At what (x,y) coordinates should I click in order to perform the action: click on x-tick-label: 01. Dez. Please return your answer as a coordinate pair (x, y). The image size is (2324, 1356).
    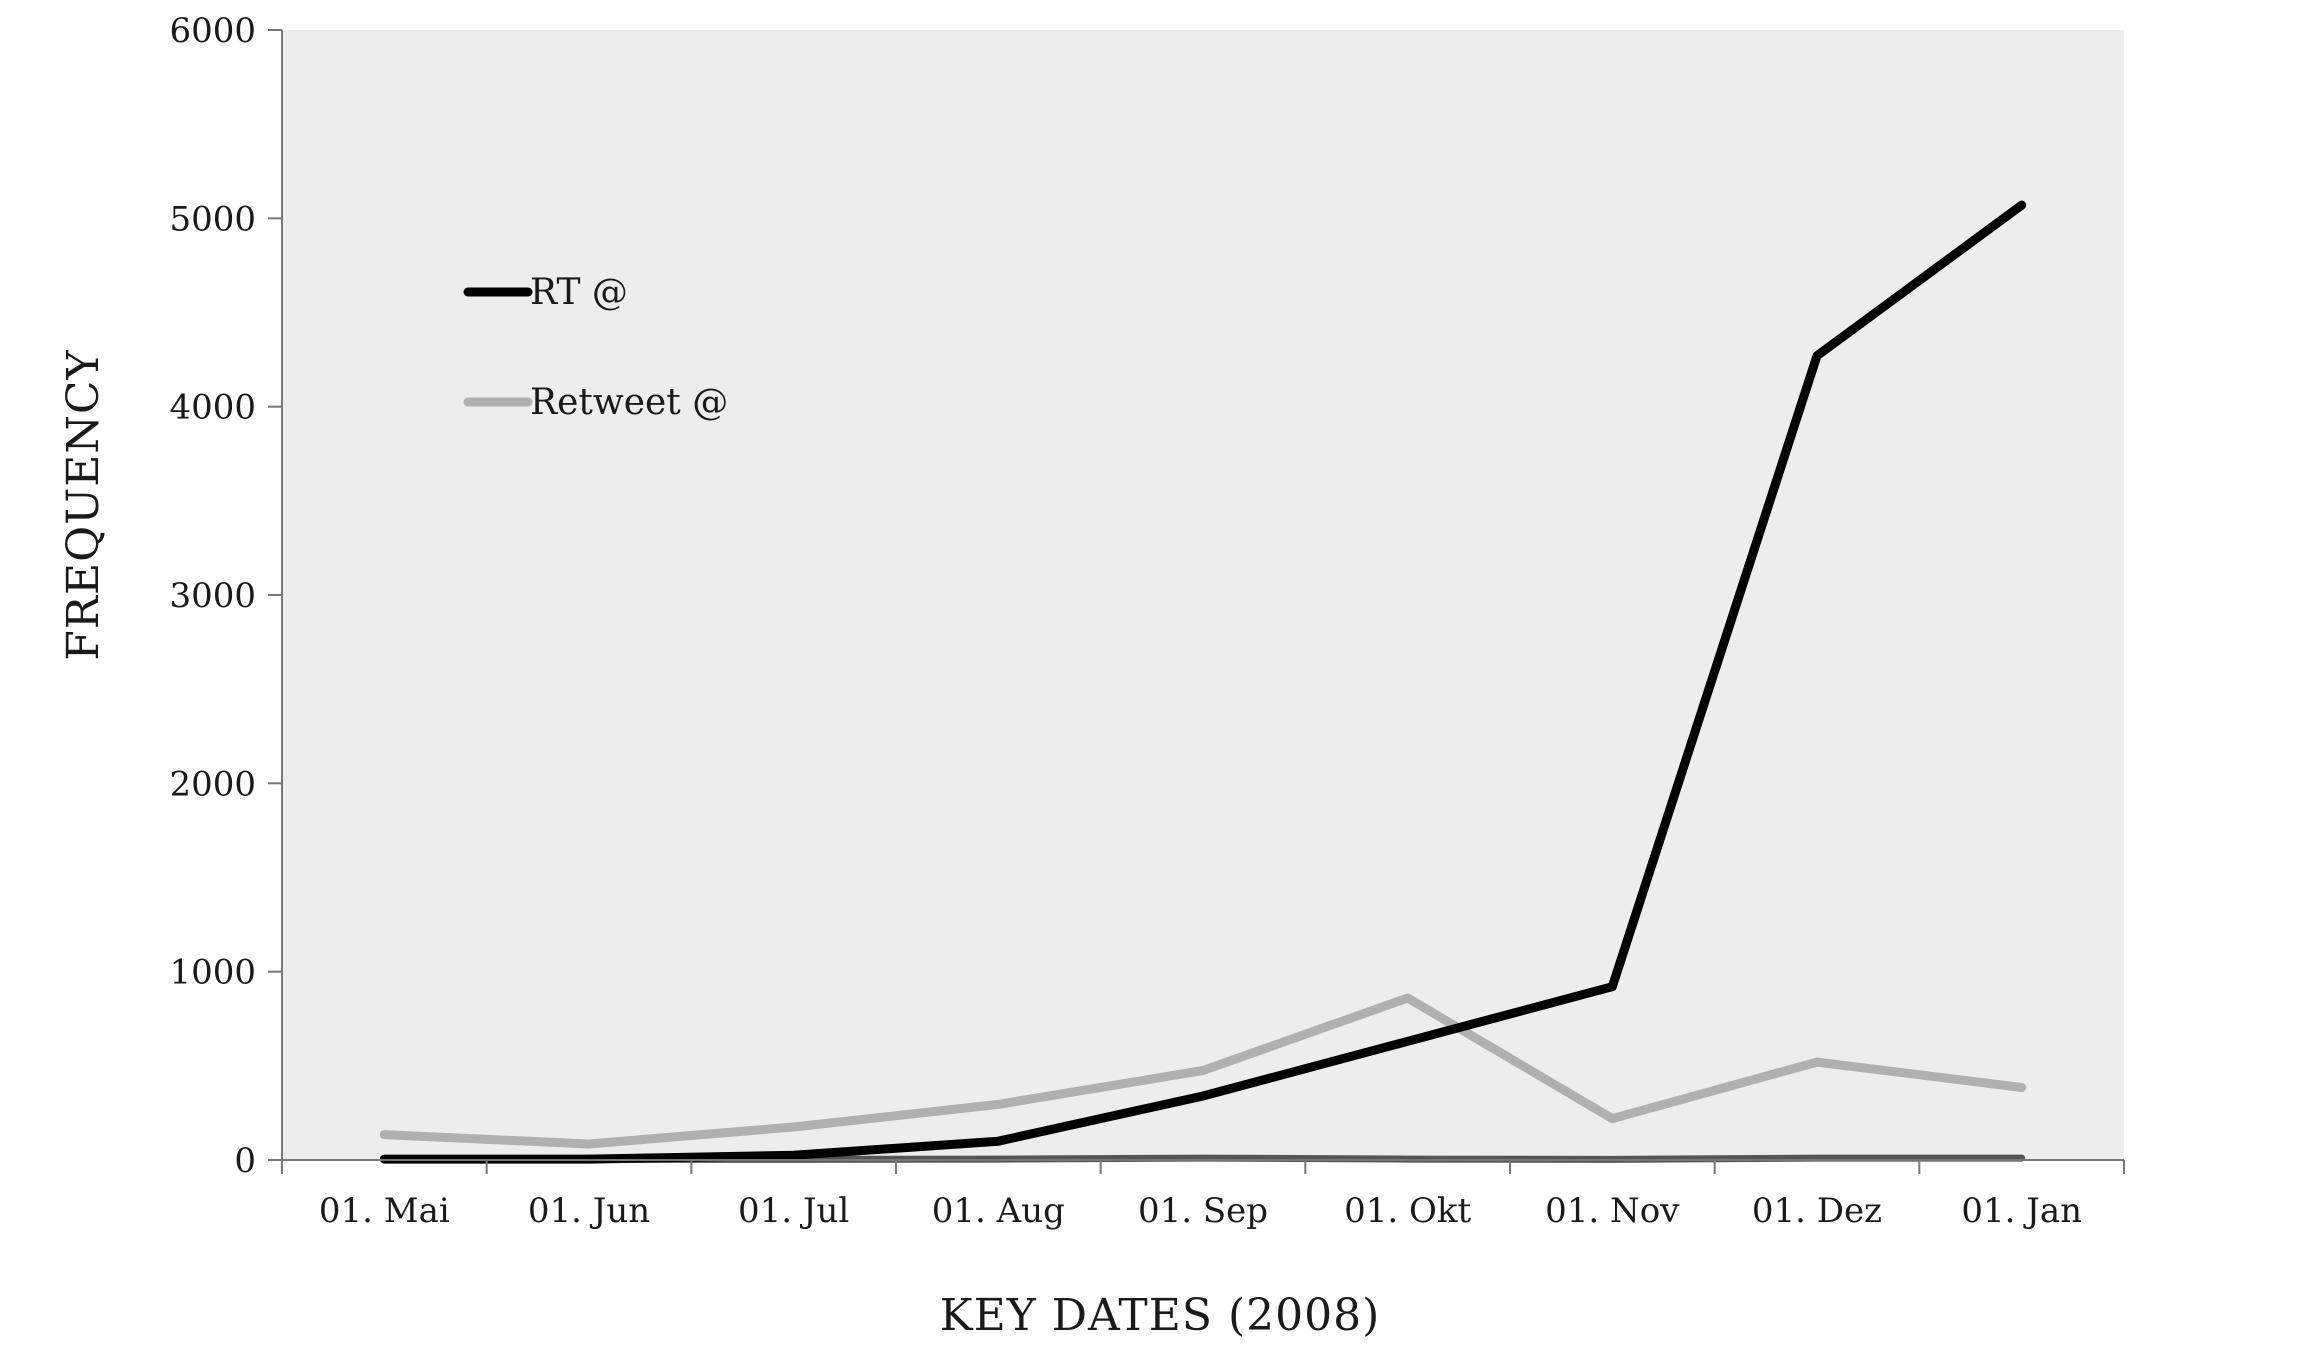
    Looking at the image, I should click on (1817, 1211).